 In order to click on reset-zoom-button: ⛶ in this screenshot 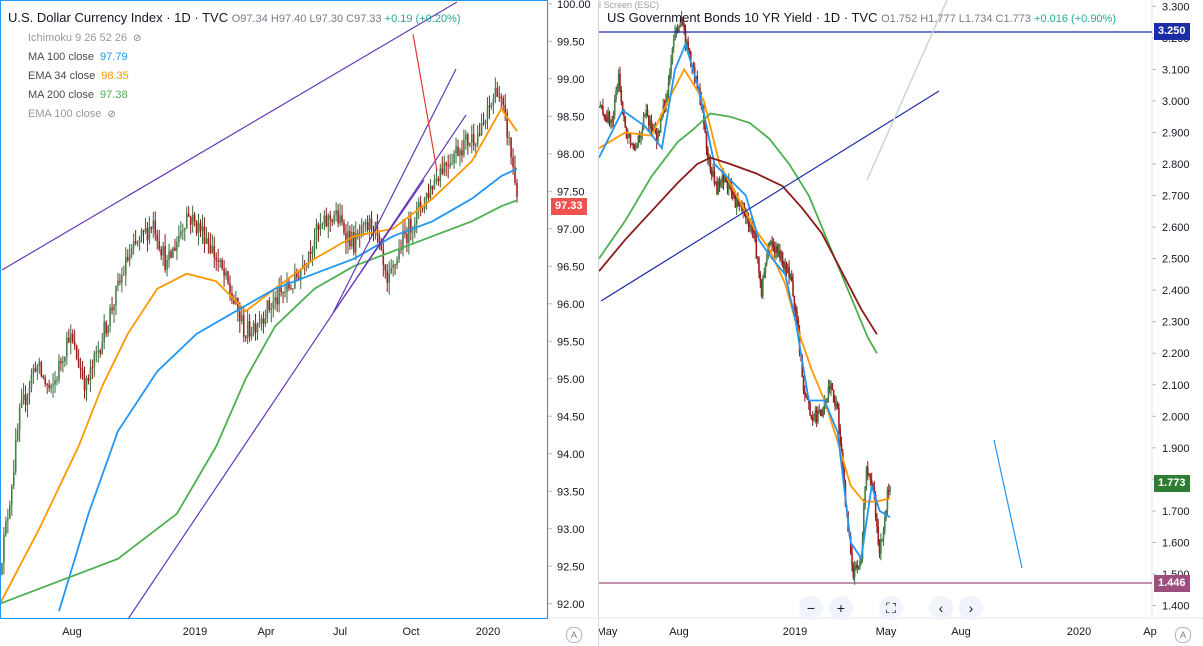, I will do `click(891, 608)`.